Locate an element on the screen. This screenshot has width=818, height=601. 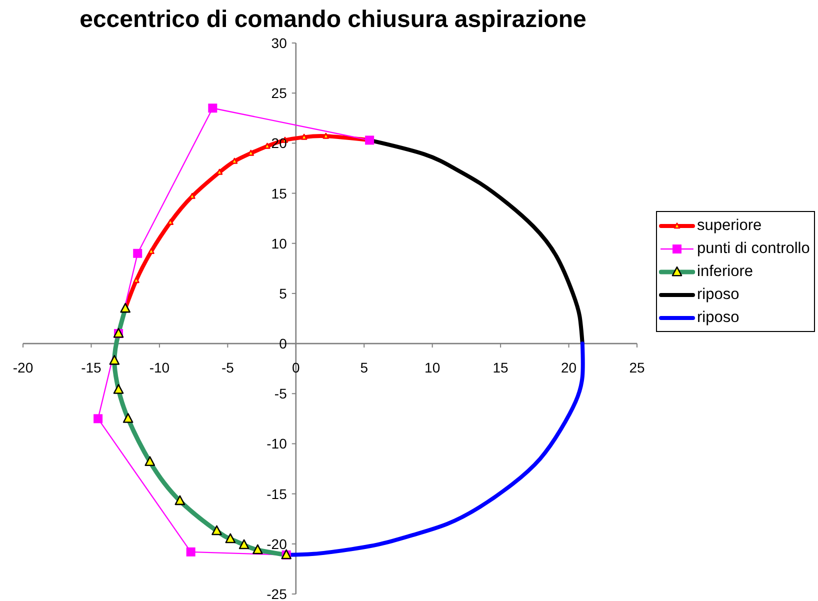
legend-label: punti di controllo is located at coordinates (753, 249).